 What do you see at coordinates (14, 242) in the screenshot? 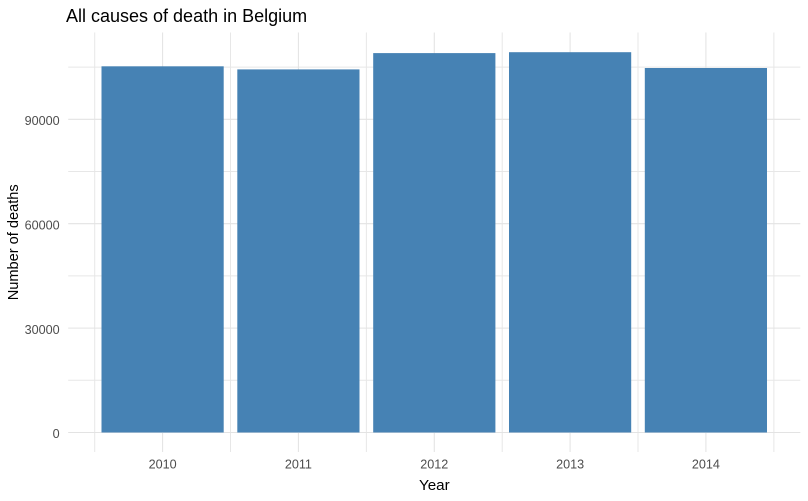
I see `svg-text: Number of deaths` at bounding box center [14, 242].